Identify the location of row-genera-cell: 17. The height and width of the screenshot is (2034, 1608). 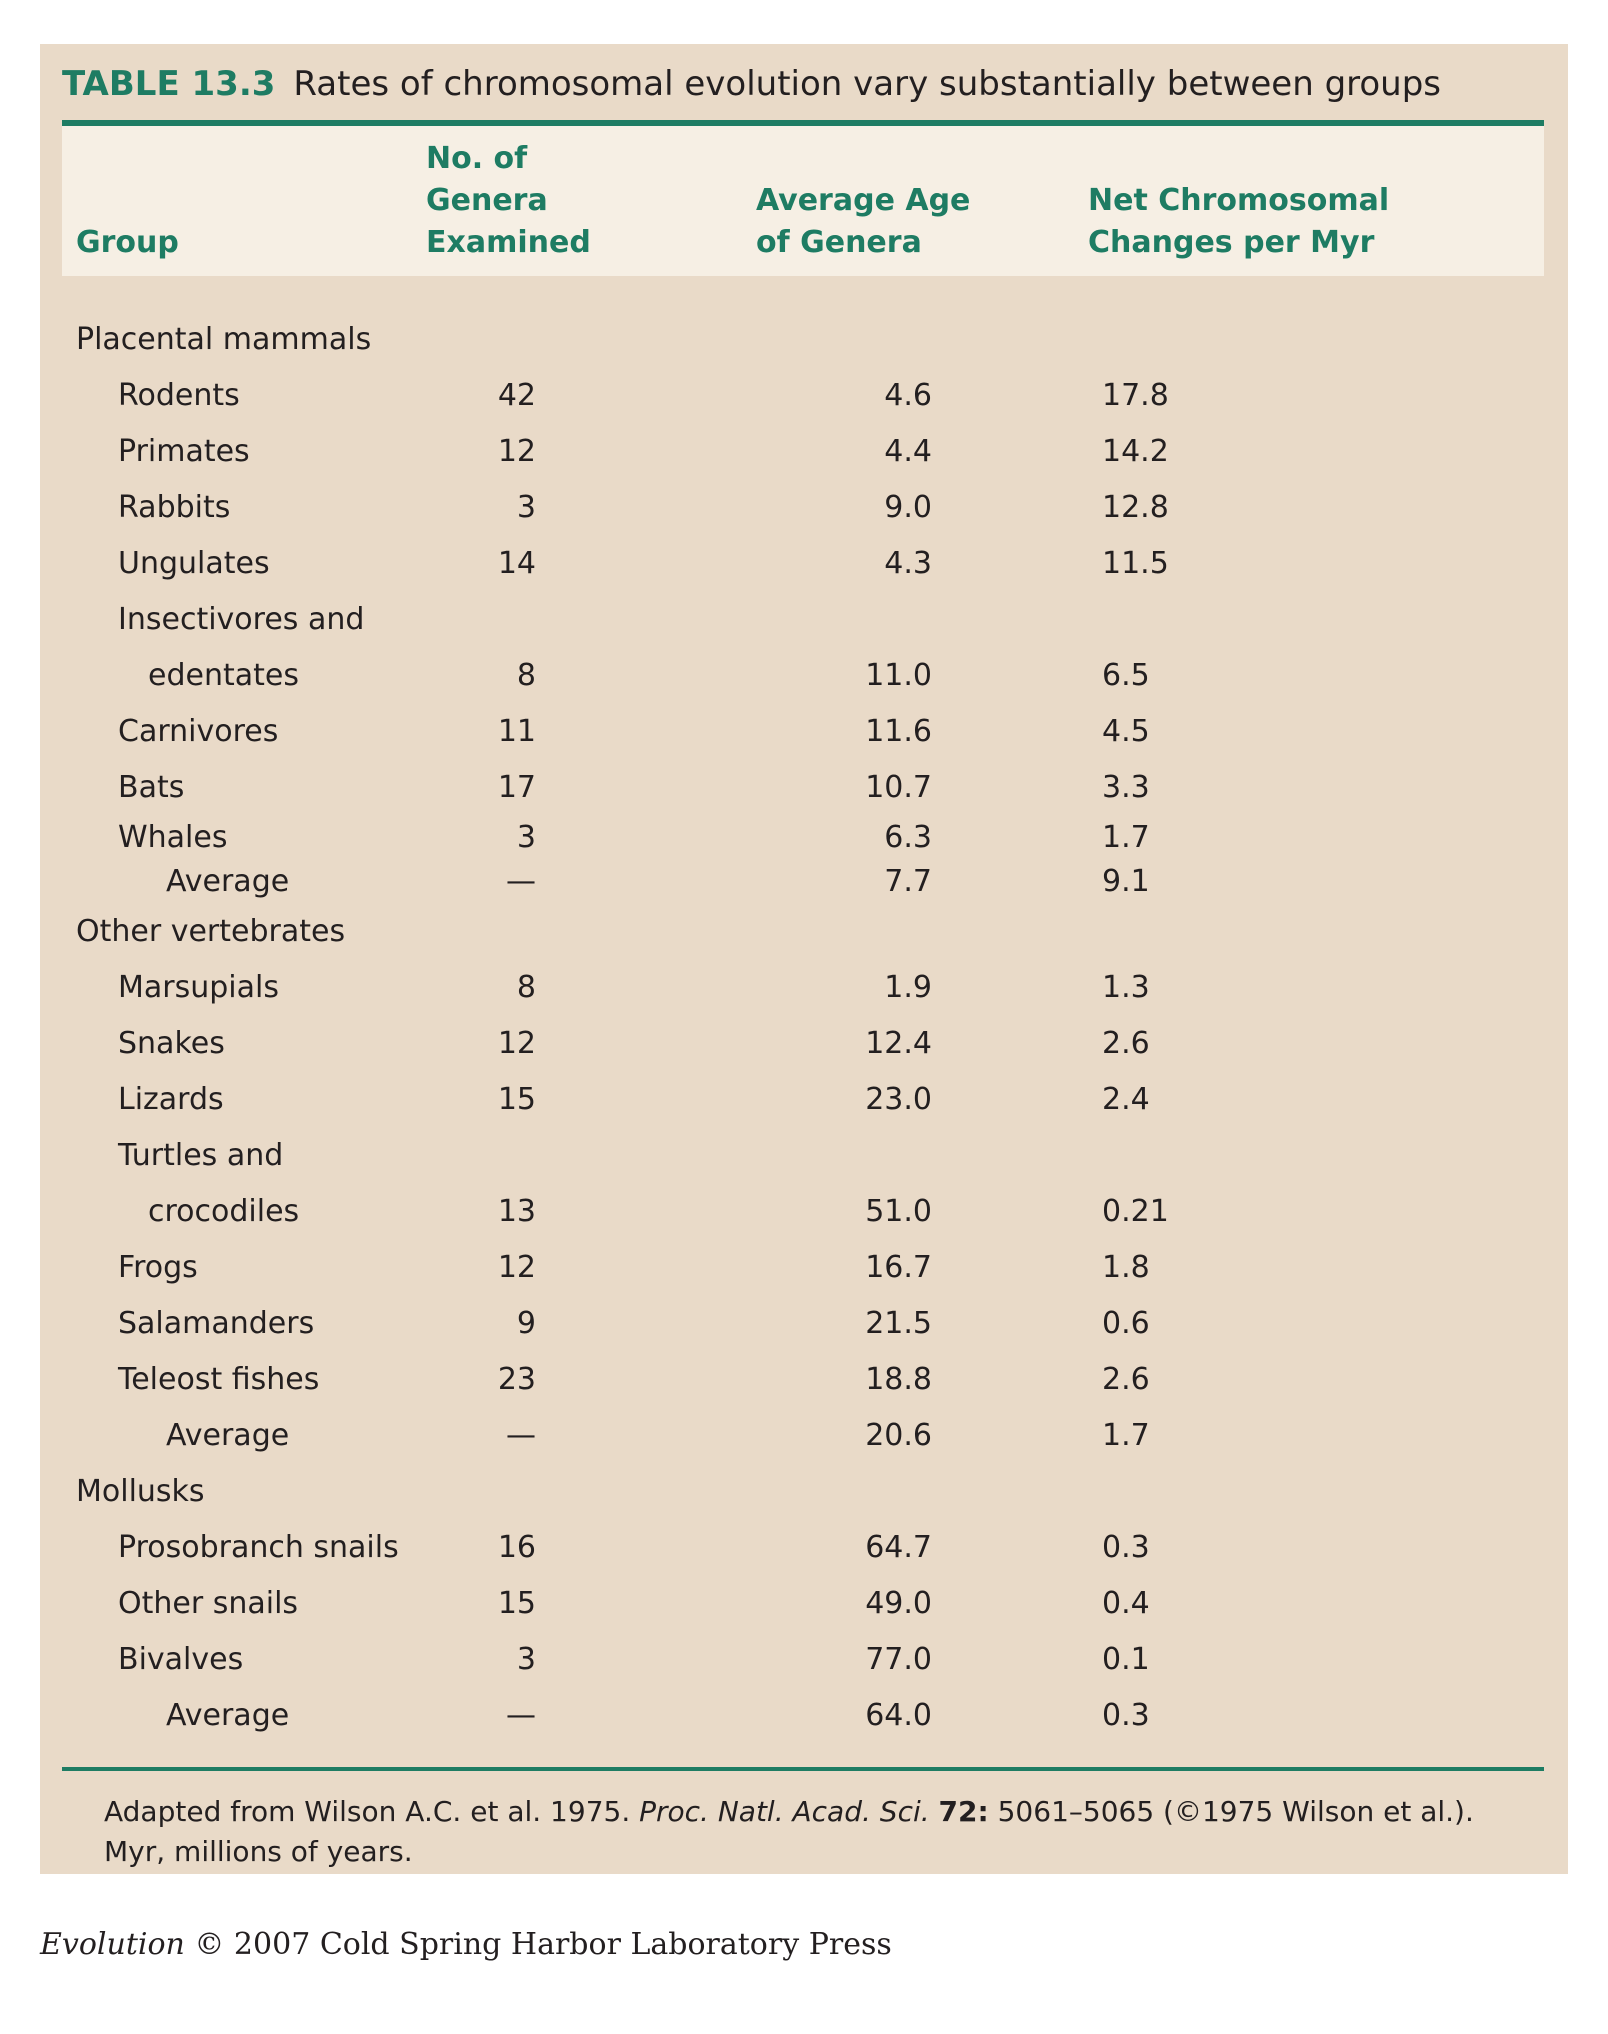
(516, 787).